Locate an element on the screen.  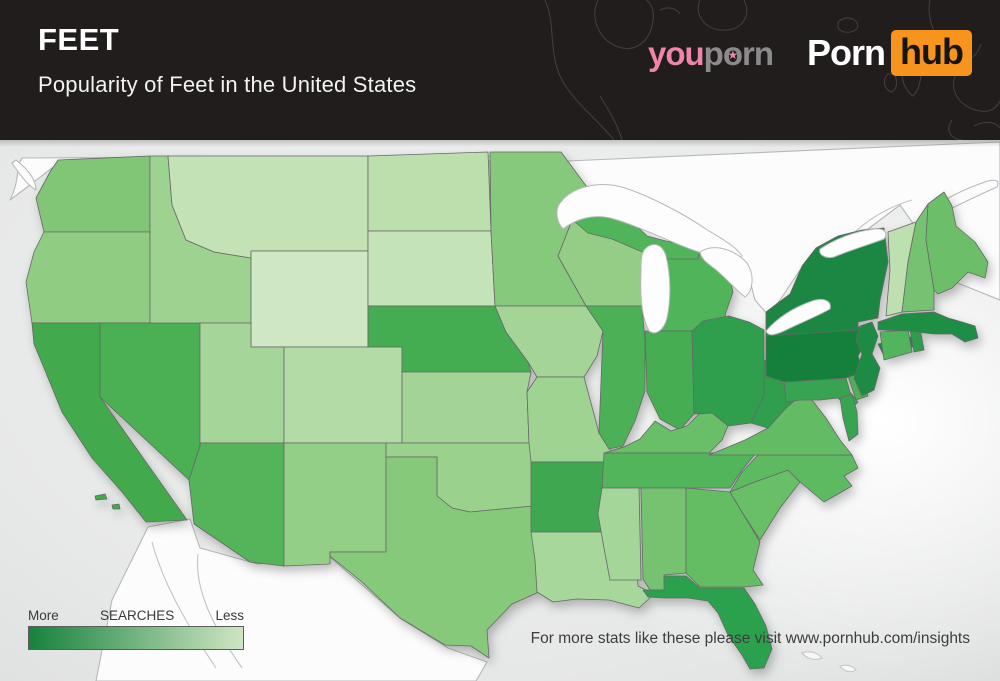
state-SD is located at coordinates (431, 268).